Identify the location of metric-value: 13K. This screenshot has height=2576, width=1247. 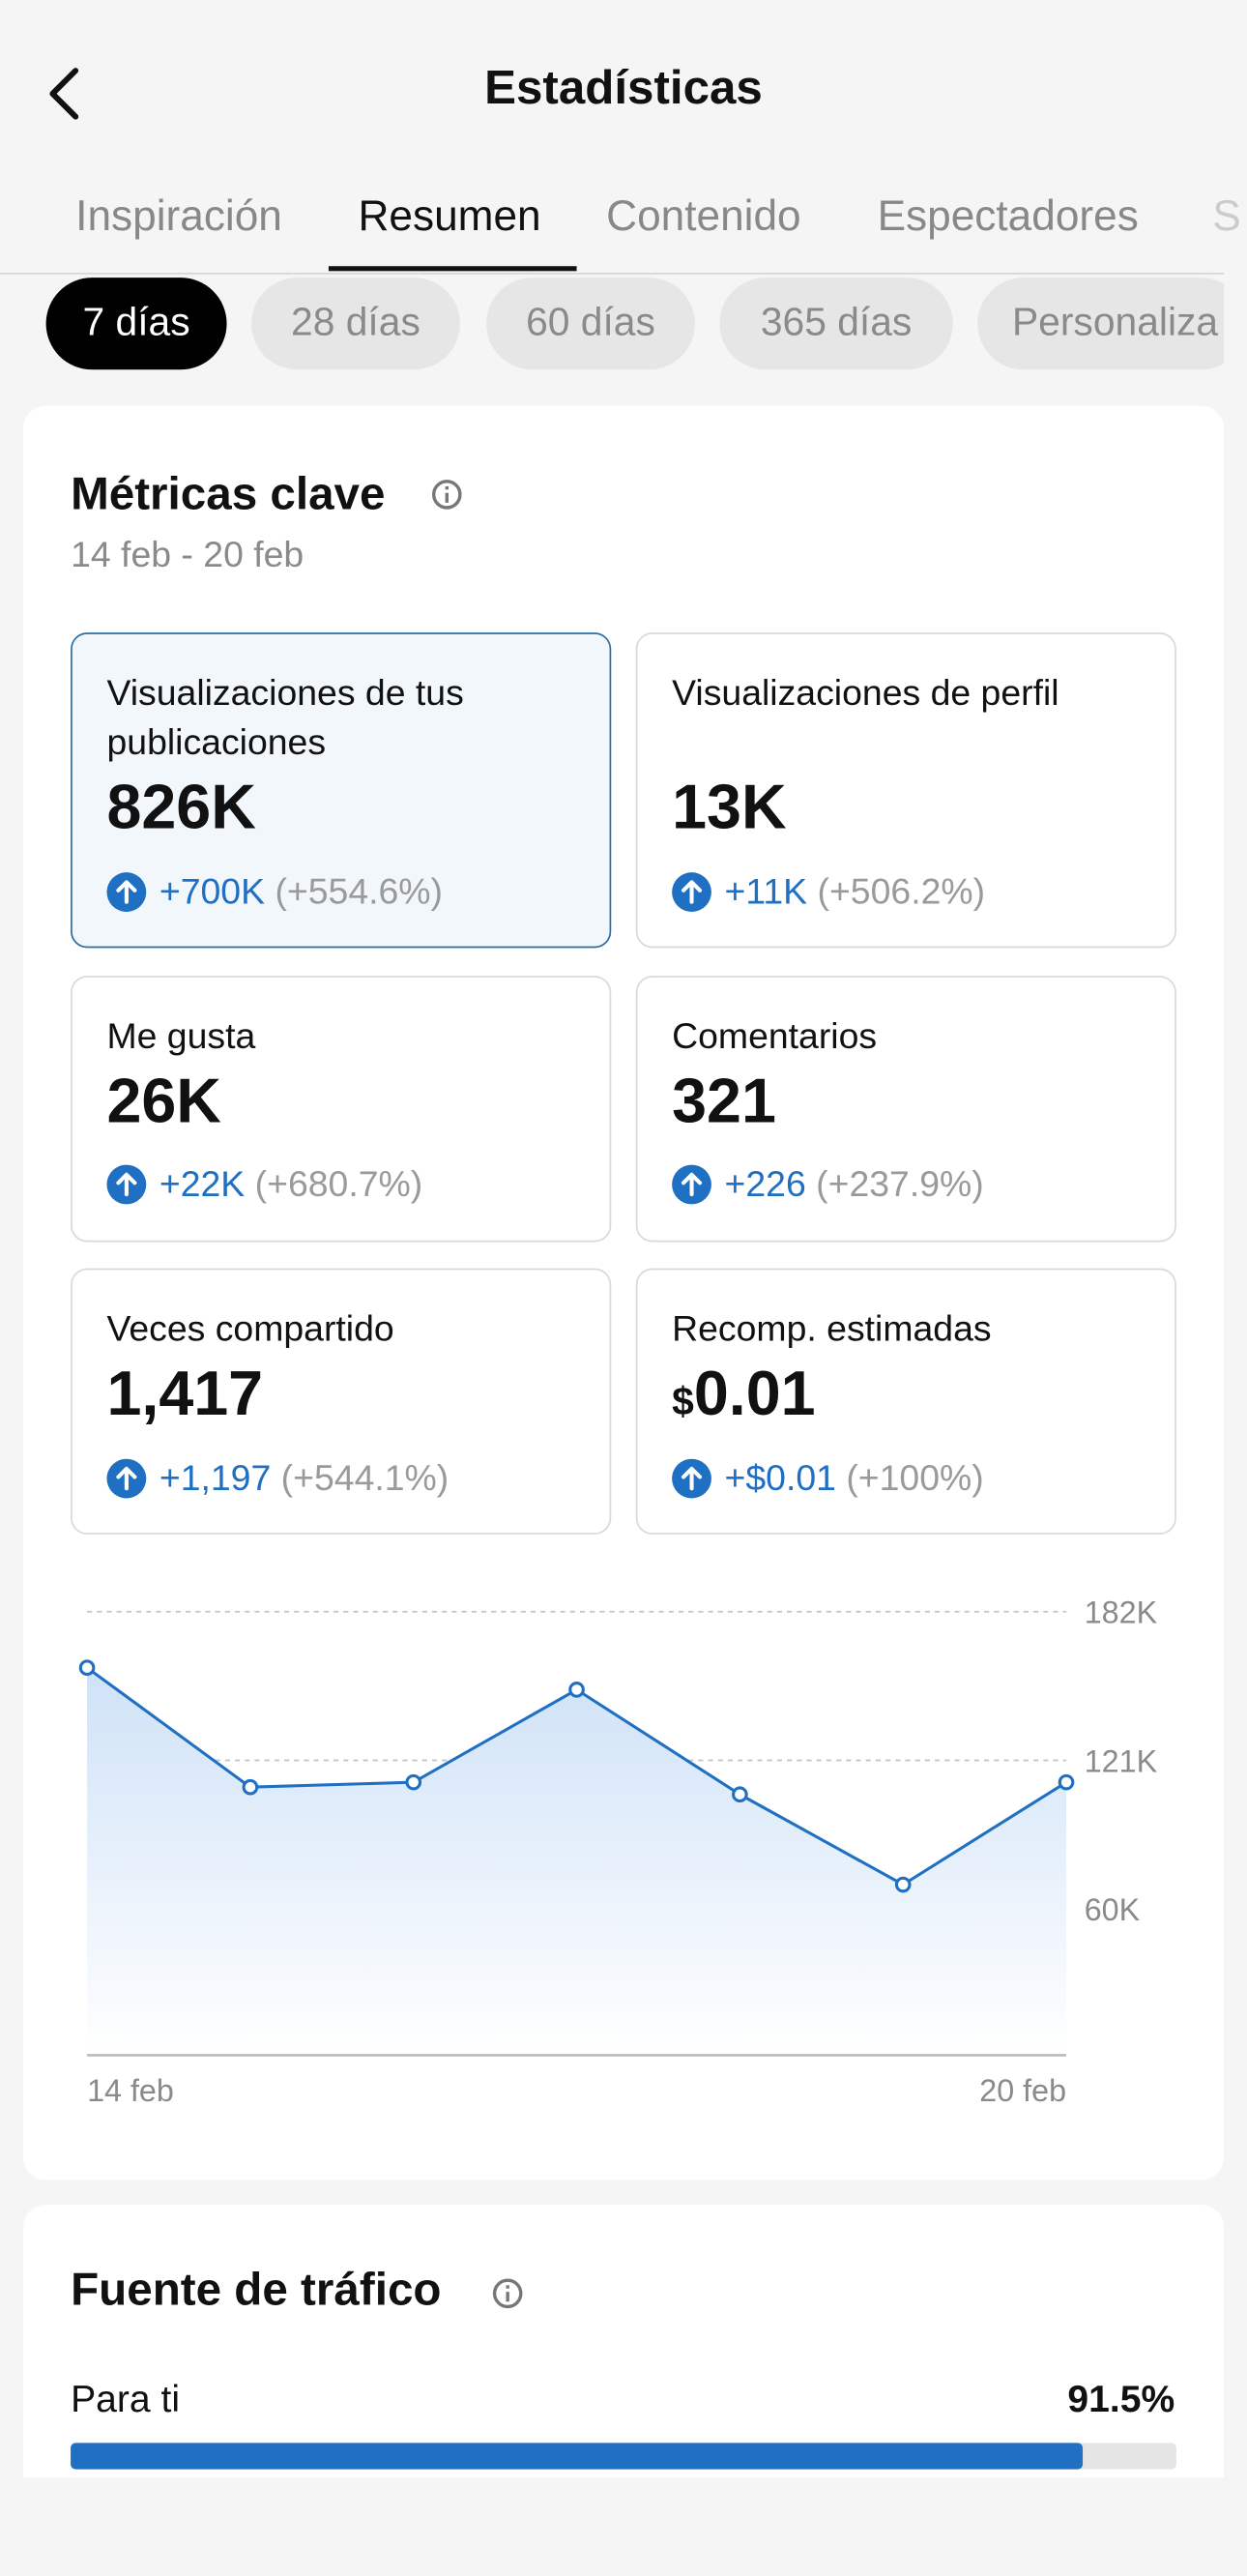
(729, 809).